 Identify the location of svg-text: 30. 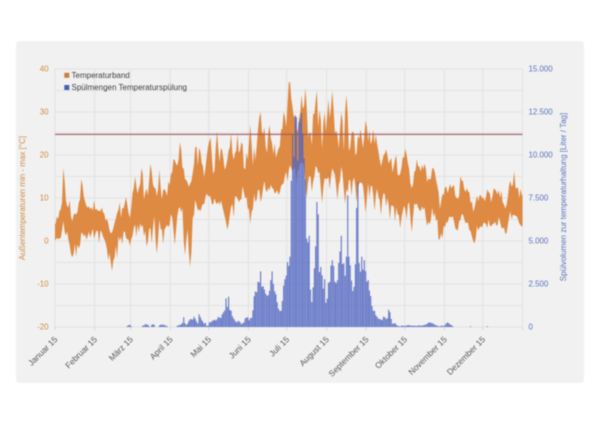
(44, 112).